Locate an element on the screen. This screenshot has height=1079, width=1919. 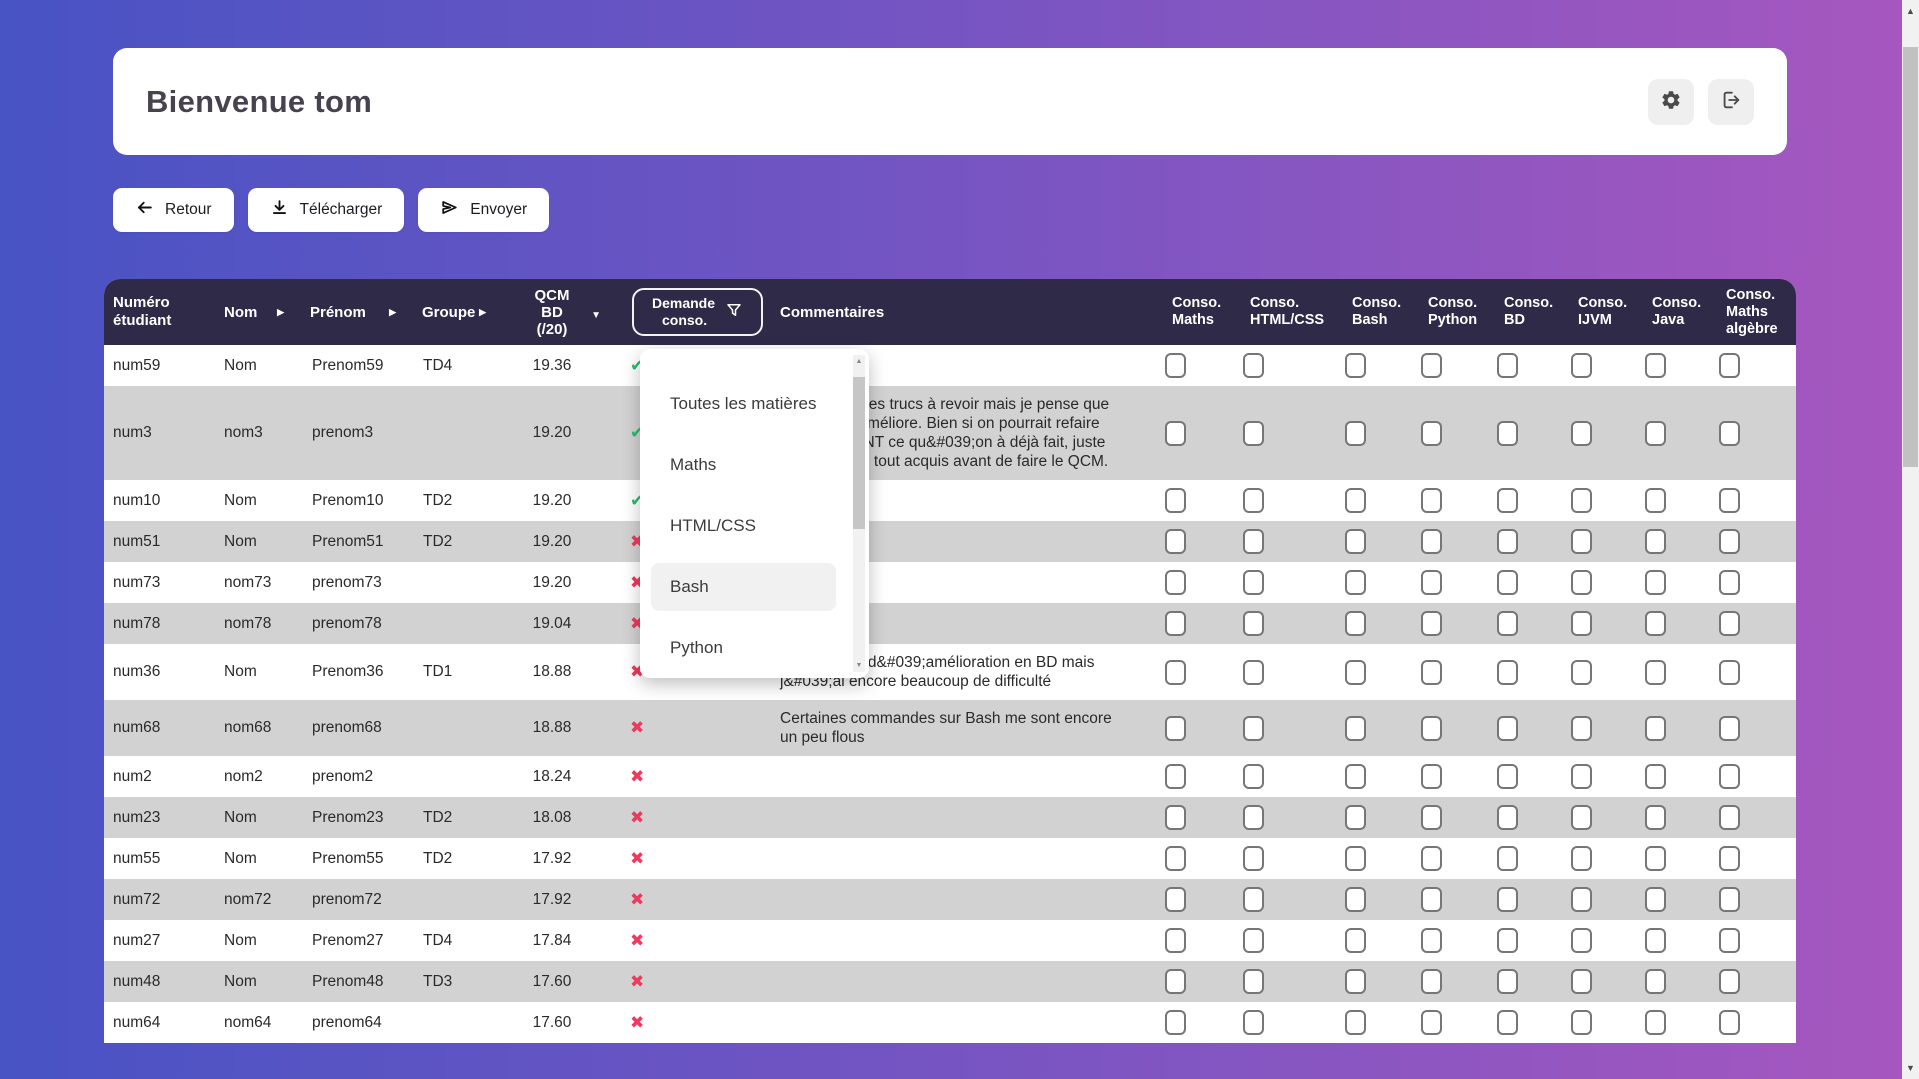
dropdown-scrollbar-thumb is located at coordinates (859, 453).